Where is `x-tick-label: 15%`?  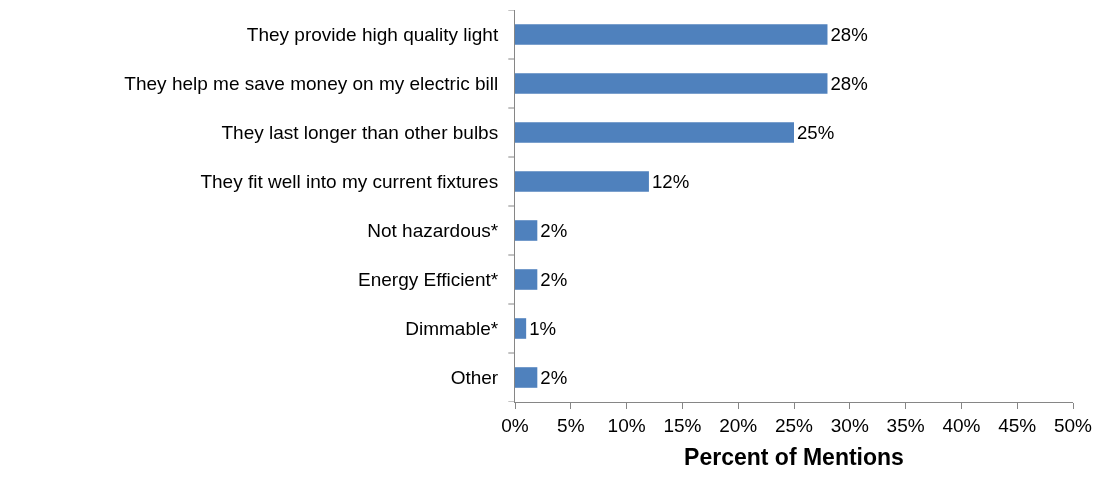 x-tick-label: 15% is located at coordinates (682, 425).